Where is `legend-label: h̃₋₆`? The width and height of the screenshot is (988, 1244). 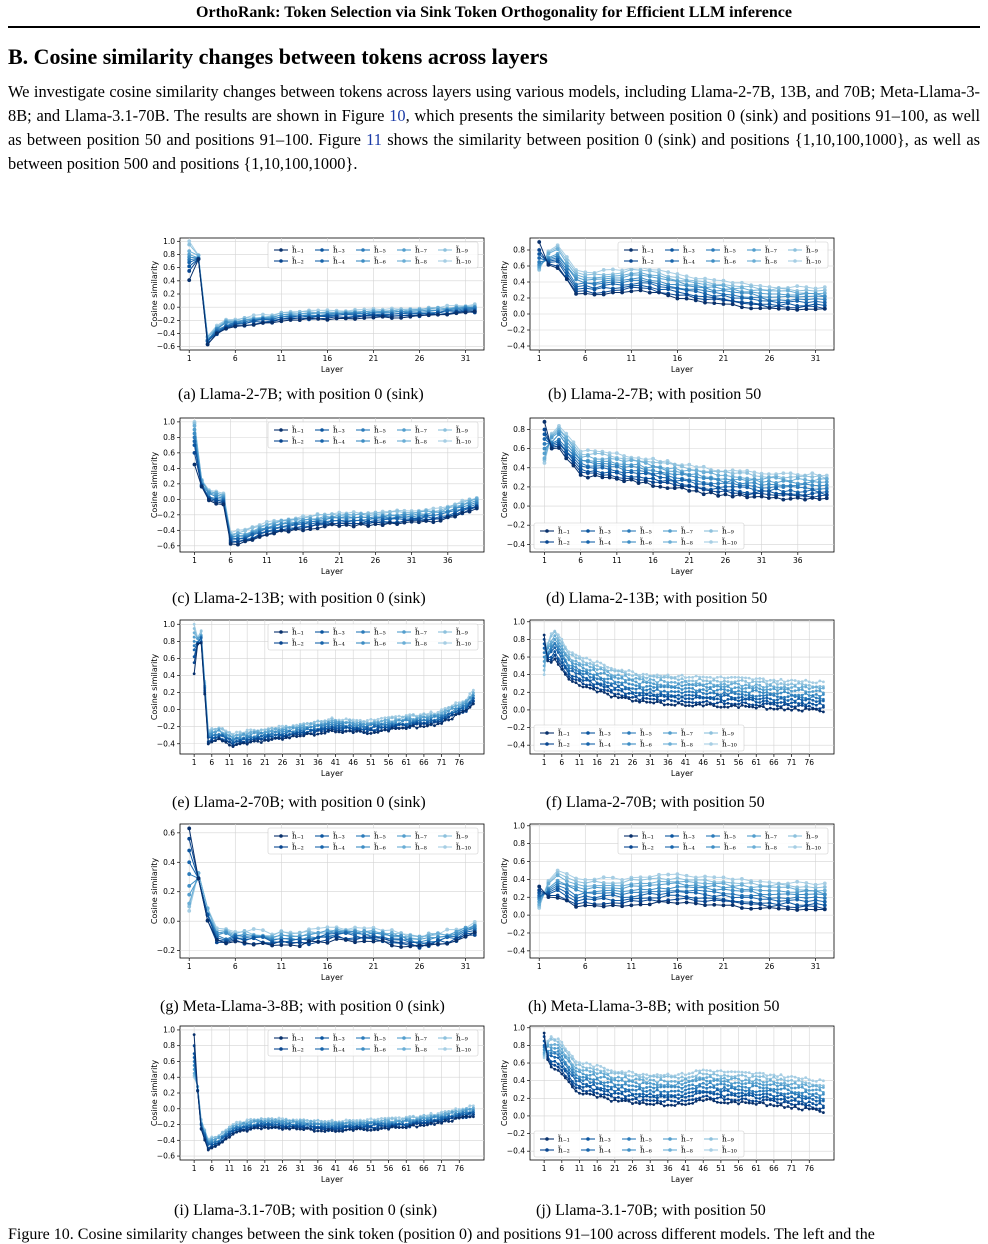 legend-label: h̃₋₆ is located at coordinates (729, 261).